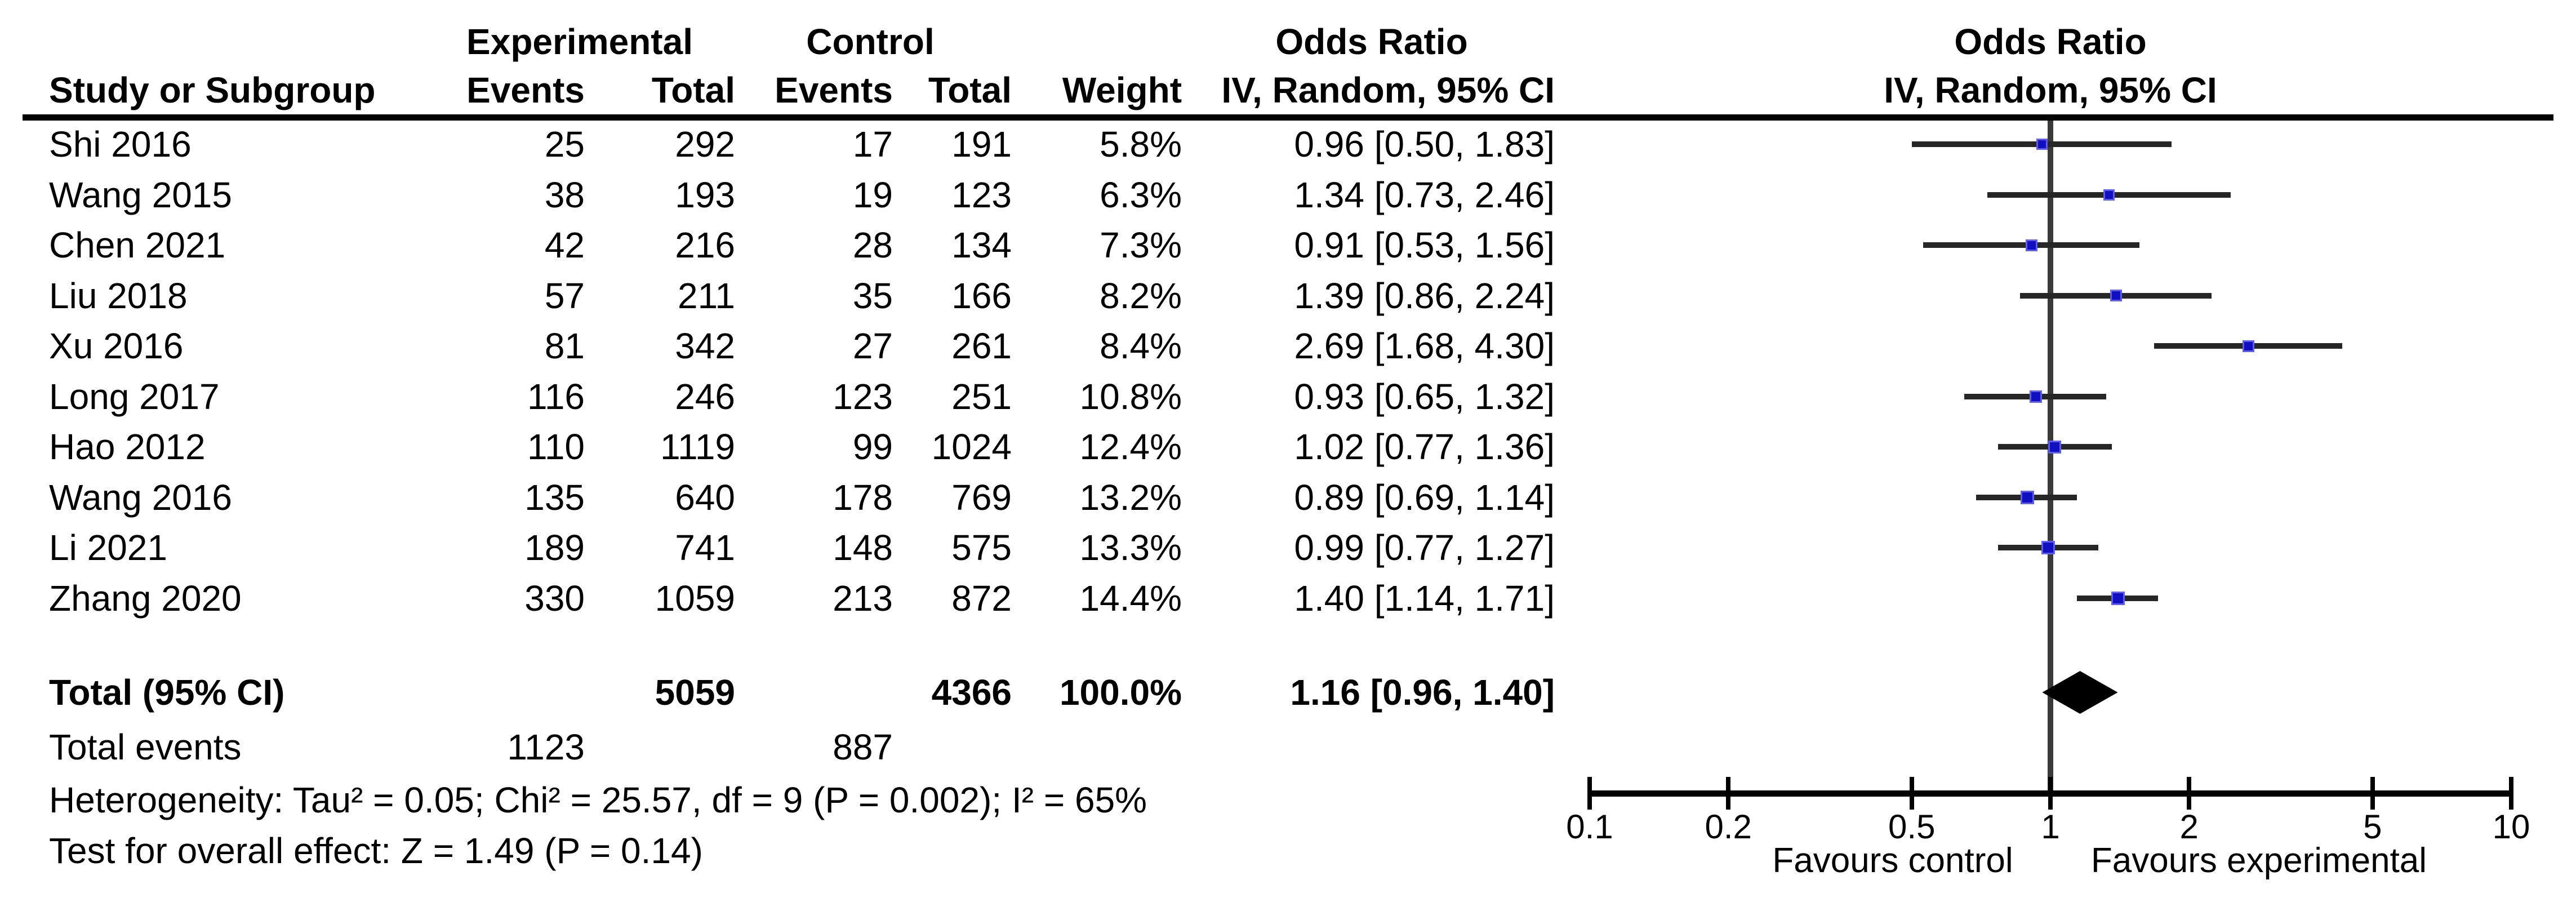 This screenshot has width=2576, height=911. What do you see at coordinates (872, 296) in the screenshot?
I see `study-ctl-events: 35` at bounding box center [872, 296].